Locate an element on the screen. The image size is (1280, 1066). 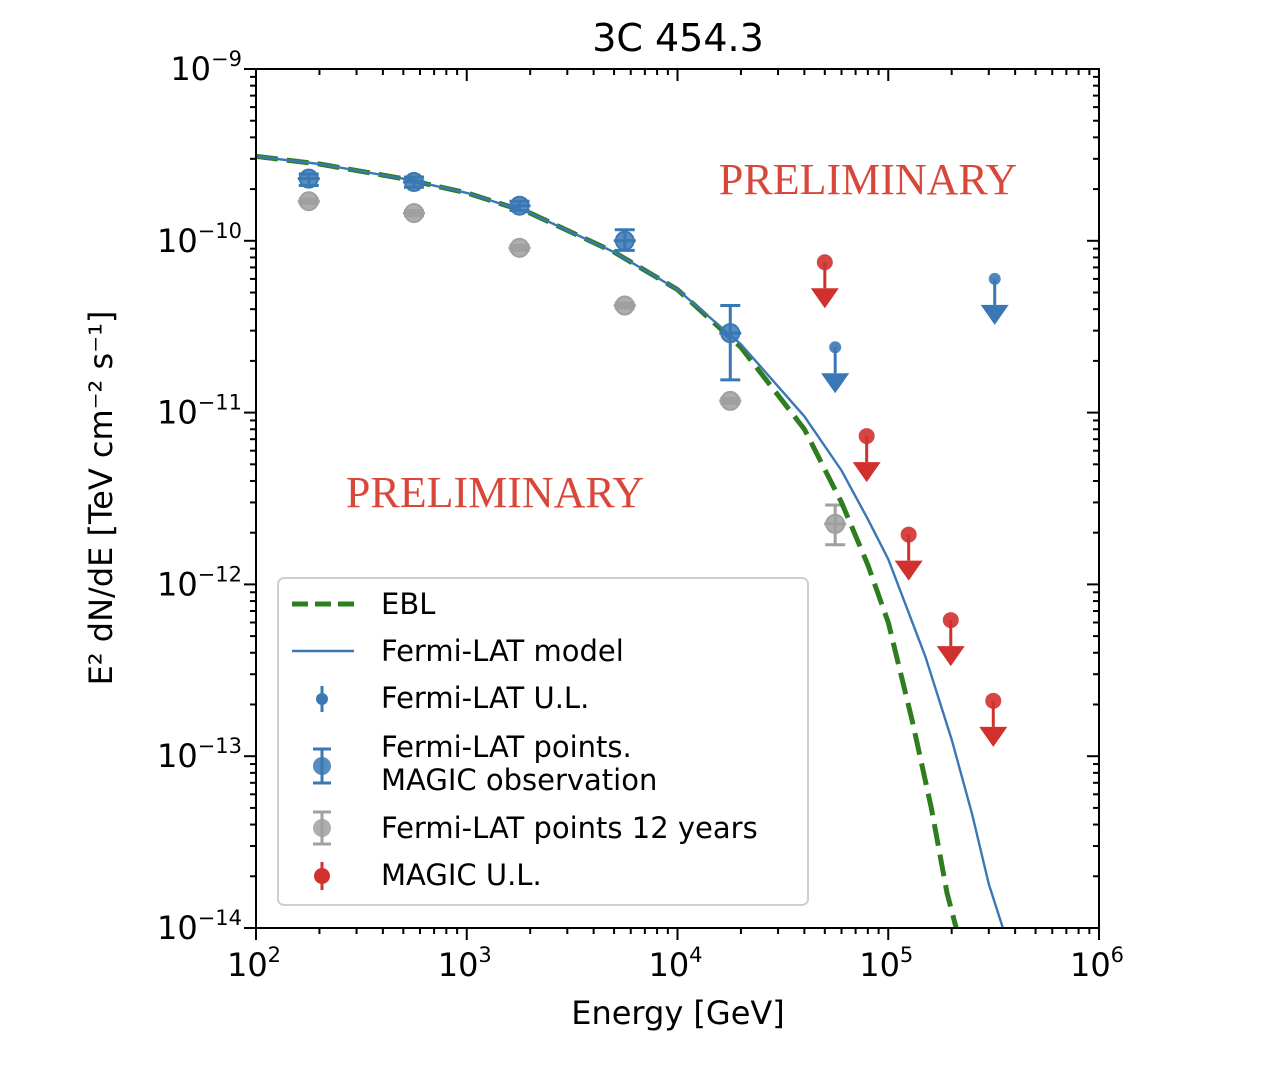
legend-swatch-fermi-ul is located at coordinates (322, 699).